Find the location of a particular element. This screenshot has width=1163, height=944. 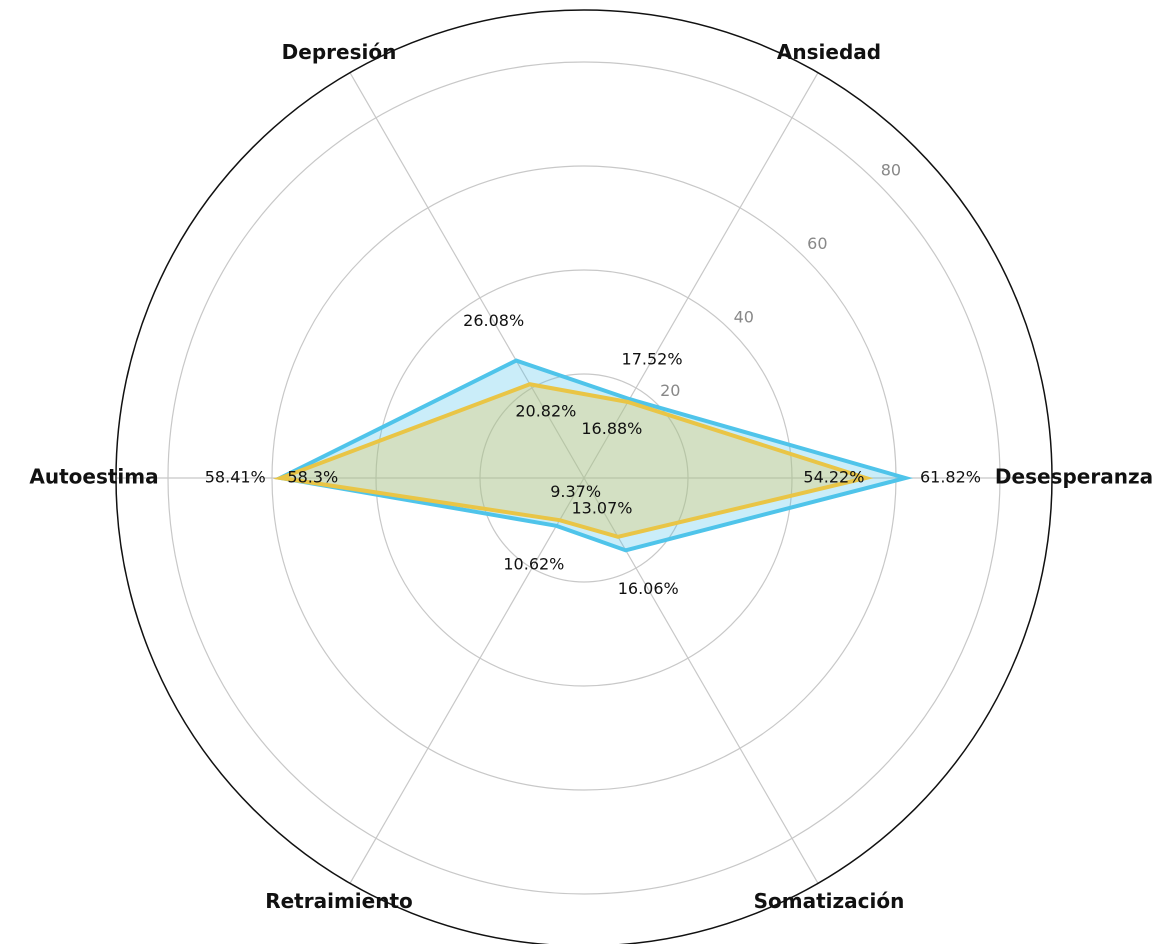

value-label: 58.3% is located at coordinates (312, 477).